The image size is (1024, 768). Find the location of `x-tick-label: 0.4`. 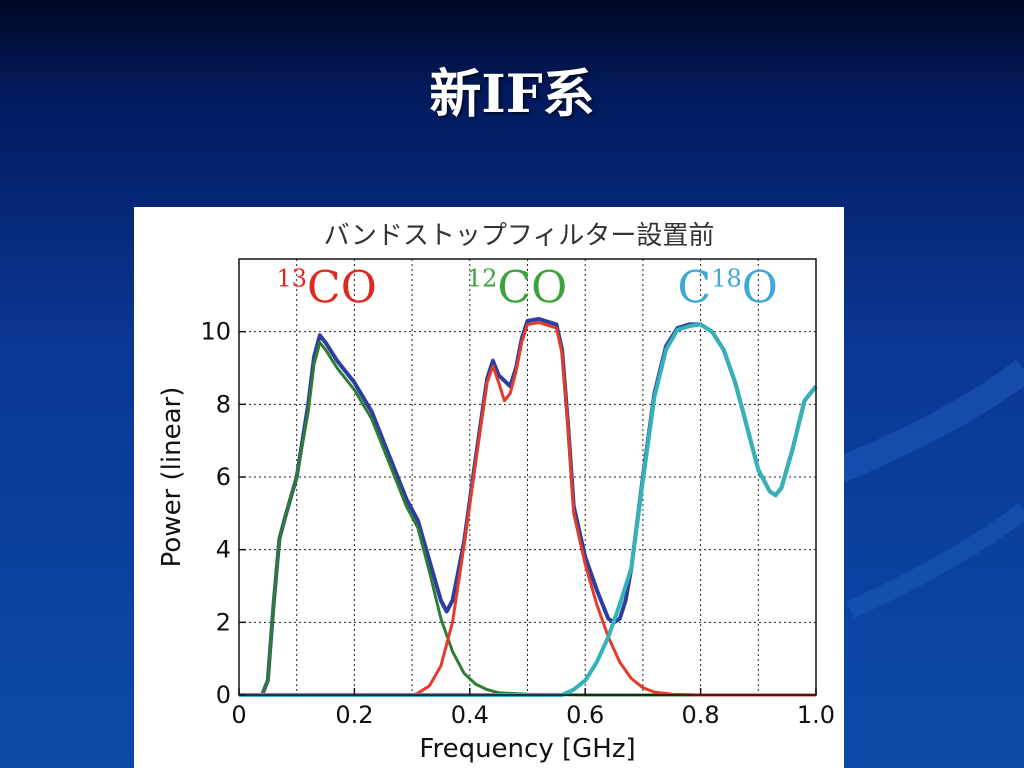

x-tick-label: 0.4 is located at coordinates (470, 715).